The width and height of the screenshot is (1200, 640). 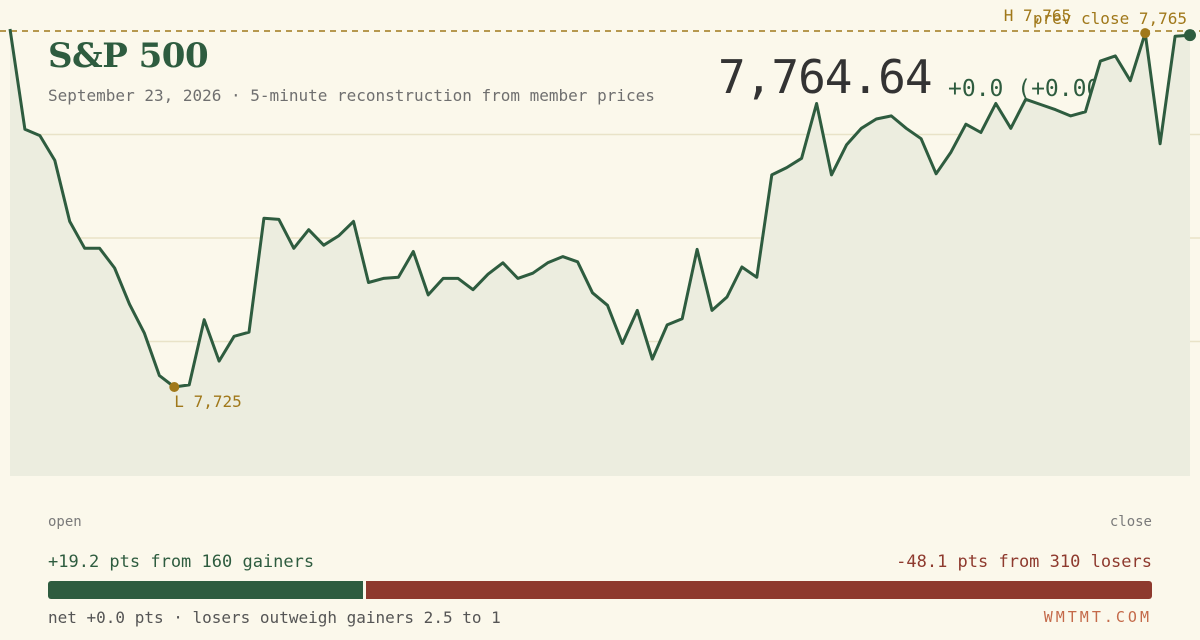 I want to click on high-label: H 7,765, so click(x=1037, y=15).